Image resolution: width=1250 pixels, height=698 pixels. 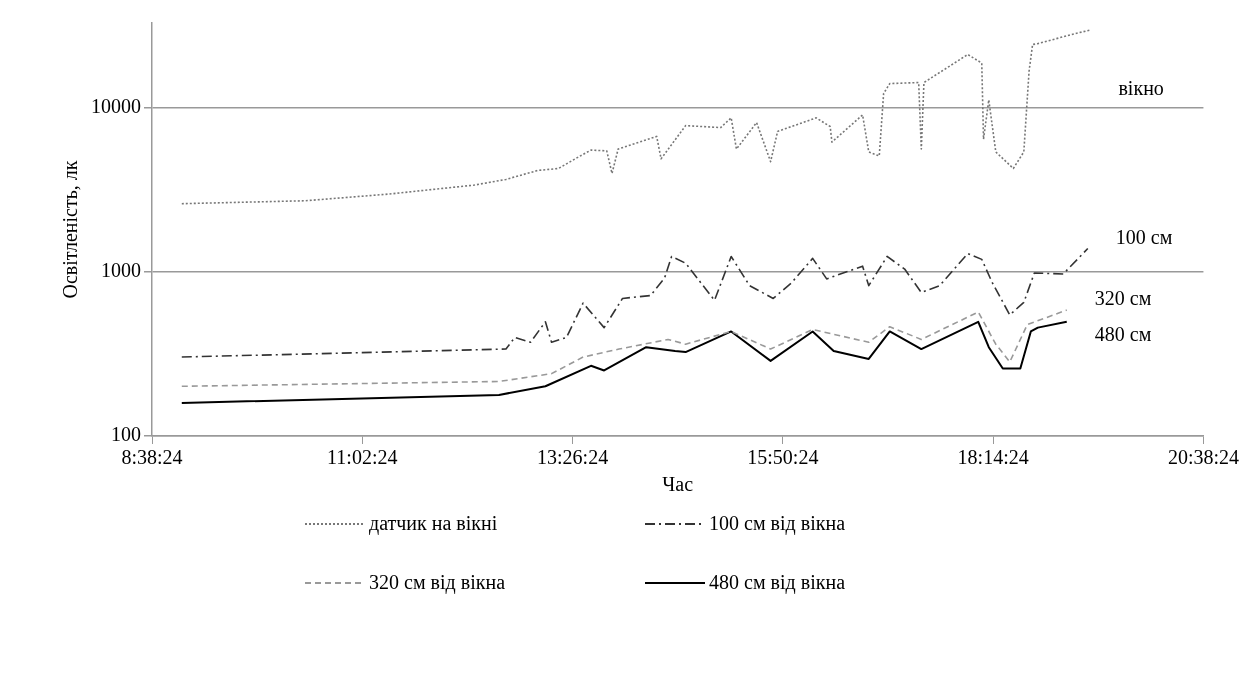 I want to click on x-tick-label: 11:02:24, so click(x=362, y=457).